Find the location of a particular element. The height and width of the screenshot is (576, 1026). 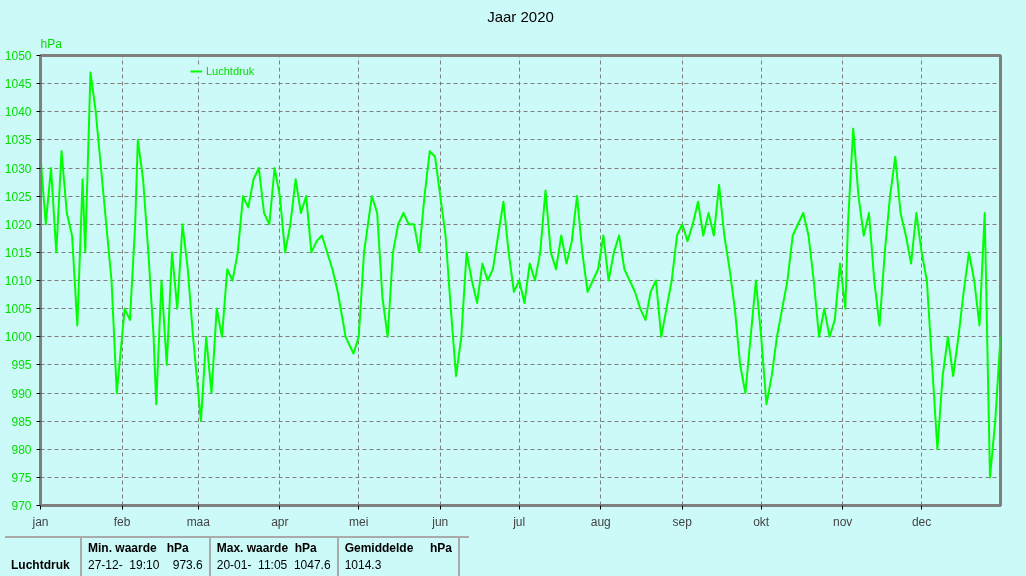

text: Gemiddelde hPa is located at coordinates (398, 548).